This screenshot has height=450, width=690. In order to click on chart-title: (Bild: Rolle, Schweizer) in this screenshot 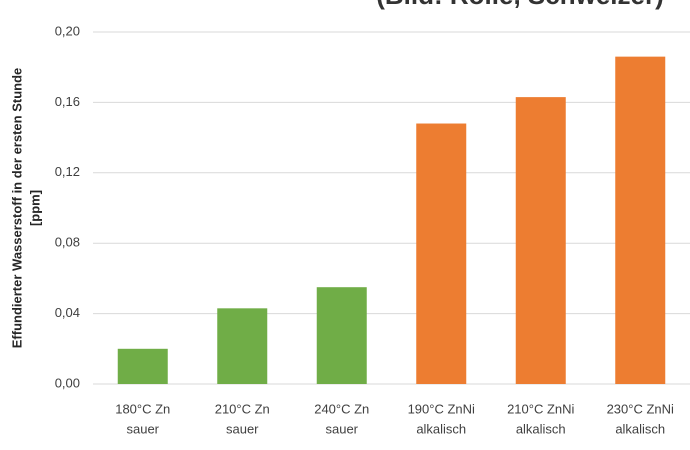, I will do `click(520, 5)`.